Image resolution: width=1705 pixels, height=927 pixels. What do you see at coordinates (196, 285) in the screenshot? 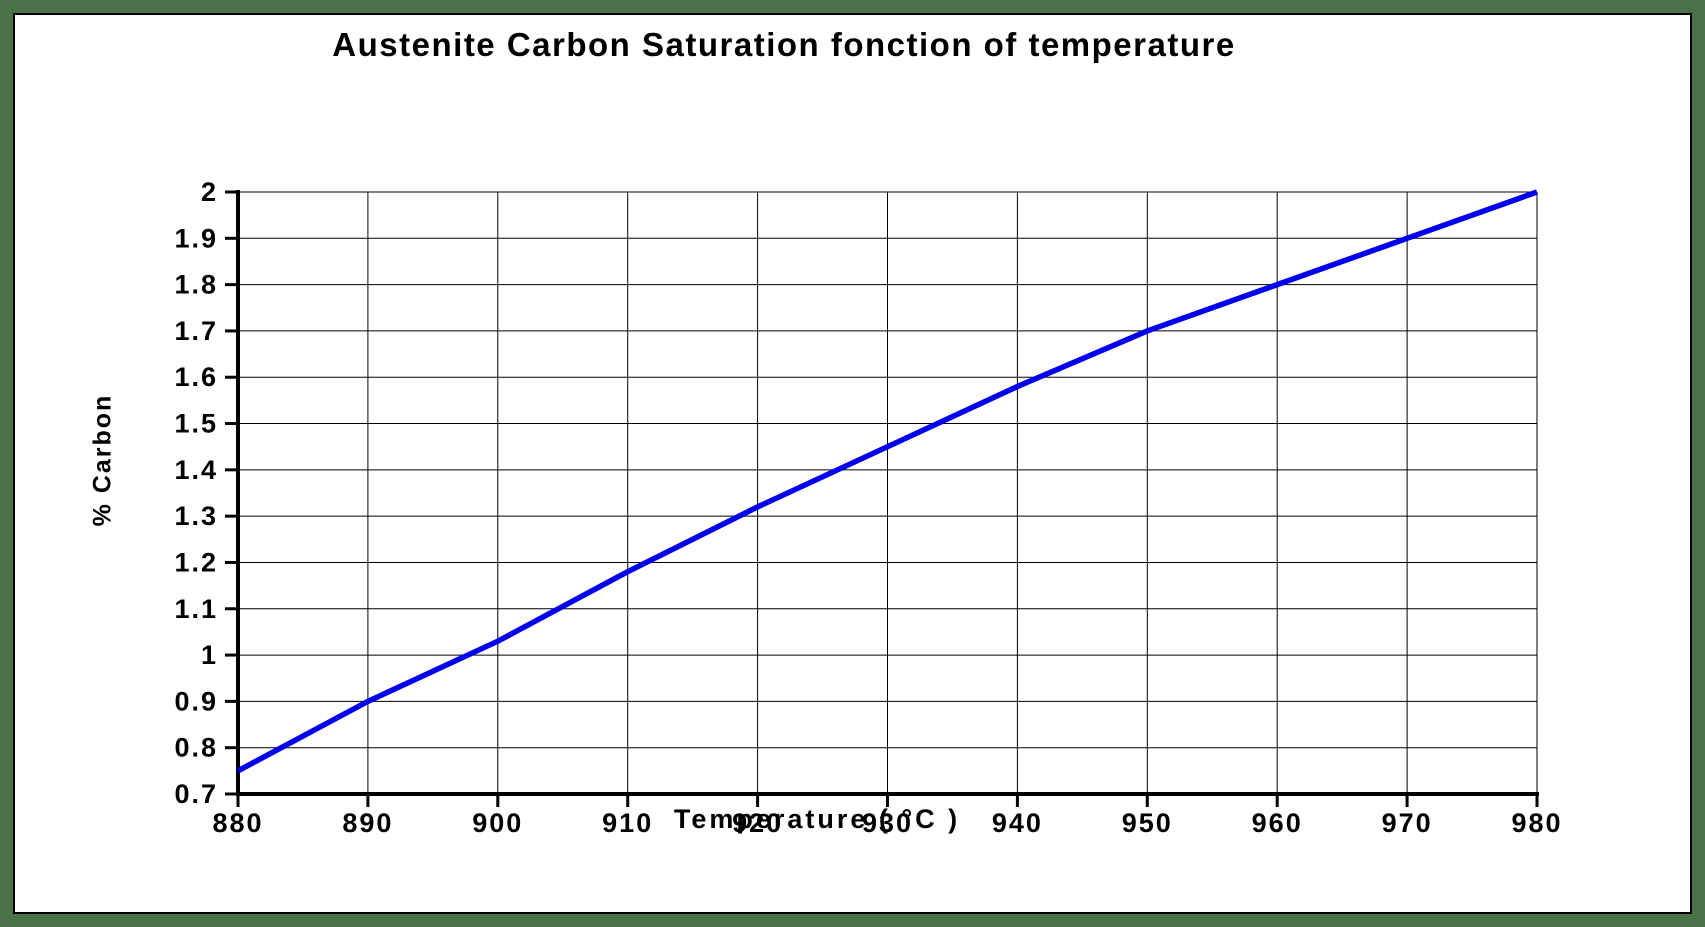
I see `y-tick-label: 1.8` at bounding box center [196, 285].